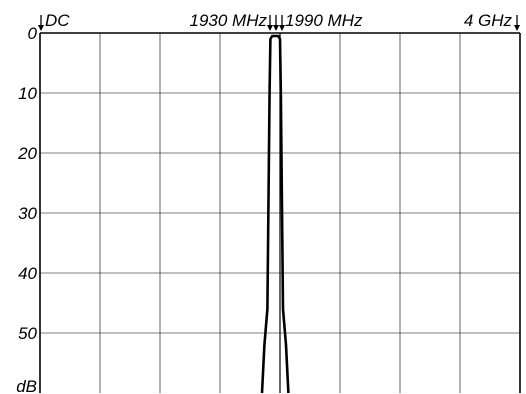 Image resolution: width=526 pixels, height=394 pixels. What do you see at coordinates (26, 385) in the screenshot?
I see `y-unit-label: dB` at bounding box center [26, 385].